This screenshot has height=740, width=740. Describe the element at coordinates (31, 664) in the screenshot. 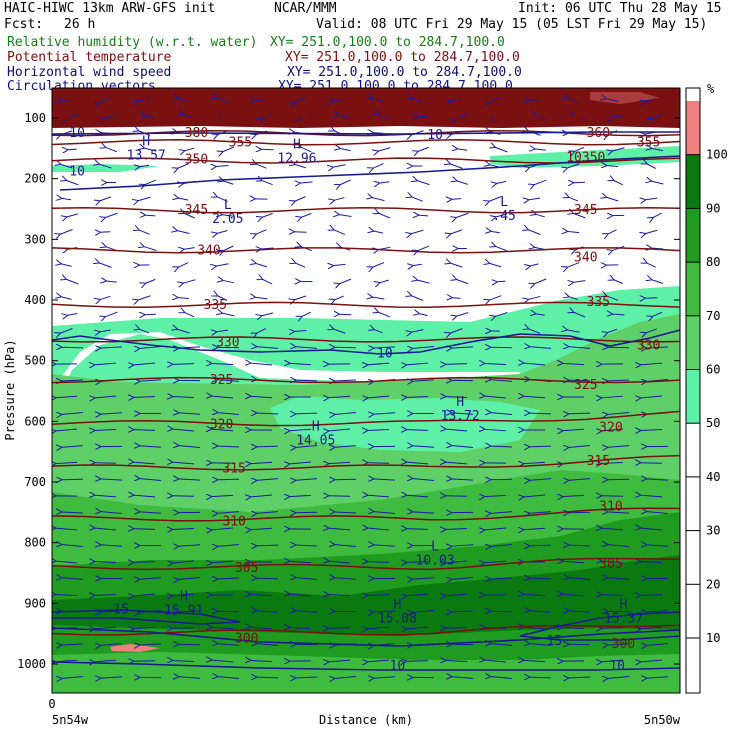

I see `y-tick-label-1000: 1000` at that location.